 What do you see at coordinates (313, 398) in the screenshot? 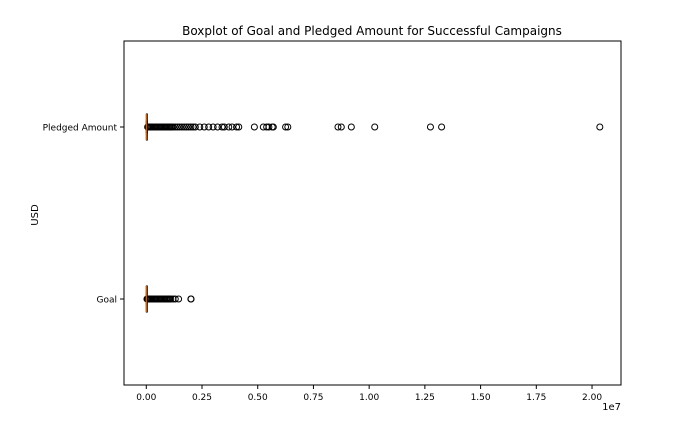
I see `x-tick-label: 0.75` at bounding box center [313, 398].